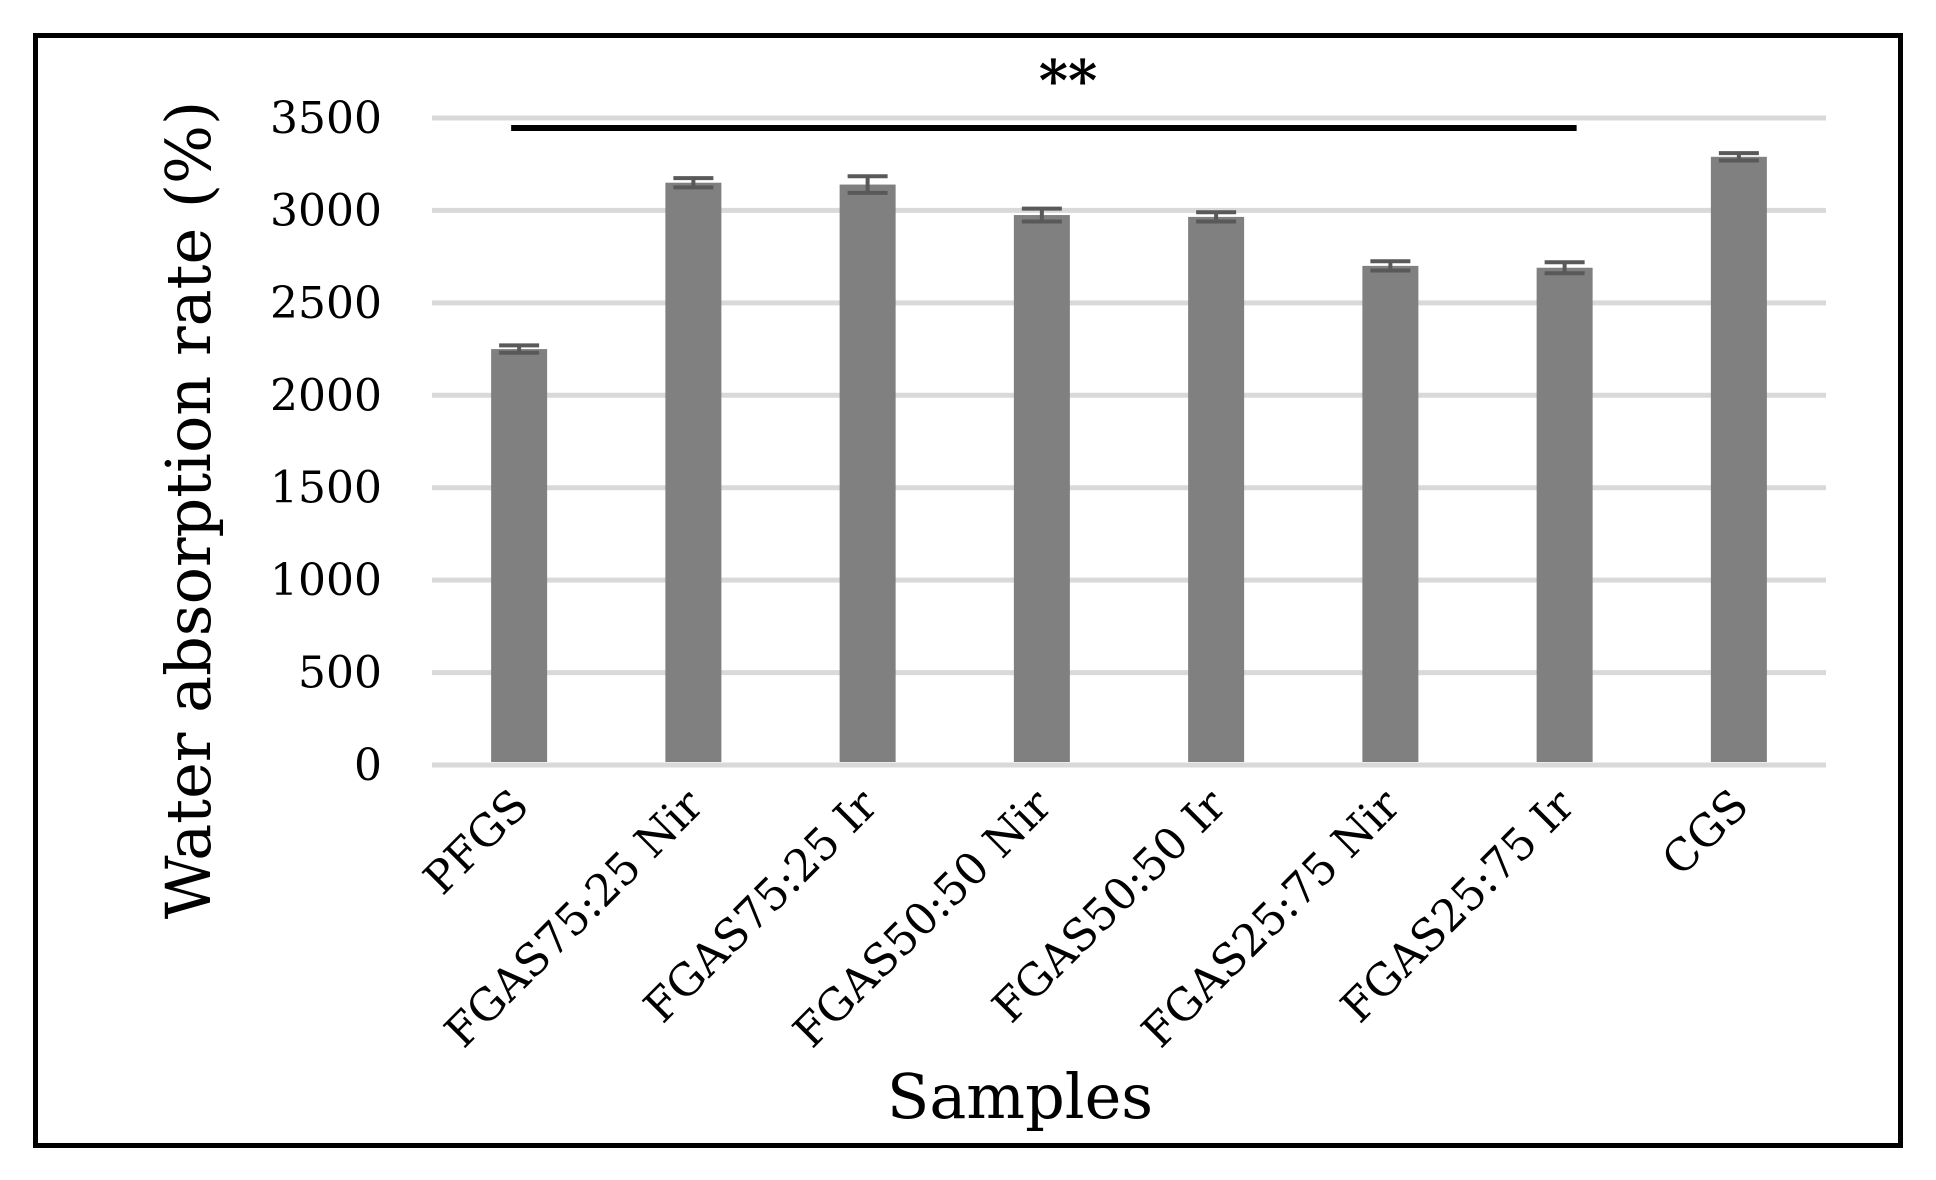 The height and width of the screenshot is (1180, 1936). Describe the element at coordinates (1068, 81) in the screenshot. I see `significance-label: **` at that location.